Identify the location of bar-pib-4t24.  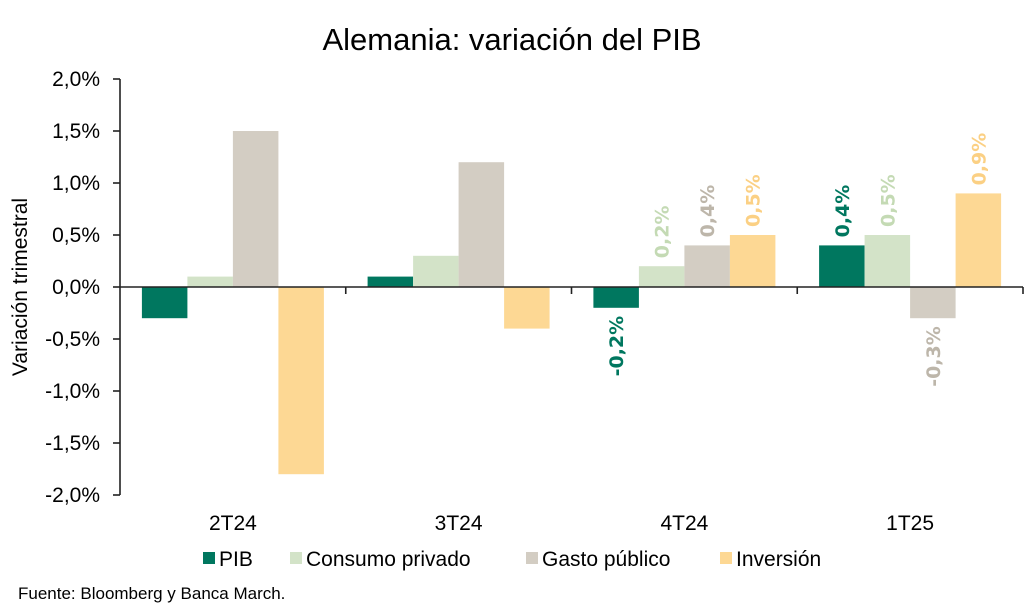
(616, 297).